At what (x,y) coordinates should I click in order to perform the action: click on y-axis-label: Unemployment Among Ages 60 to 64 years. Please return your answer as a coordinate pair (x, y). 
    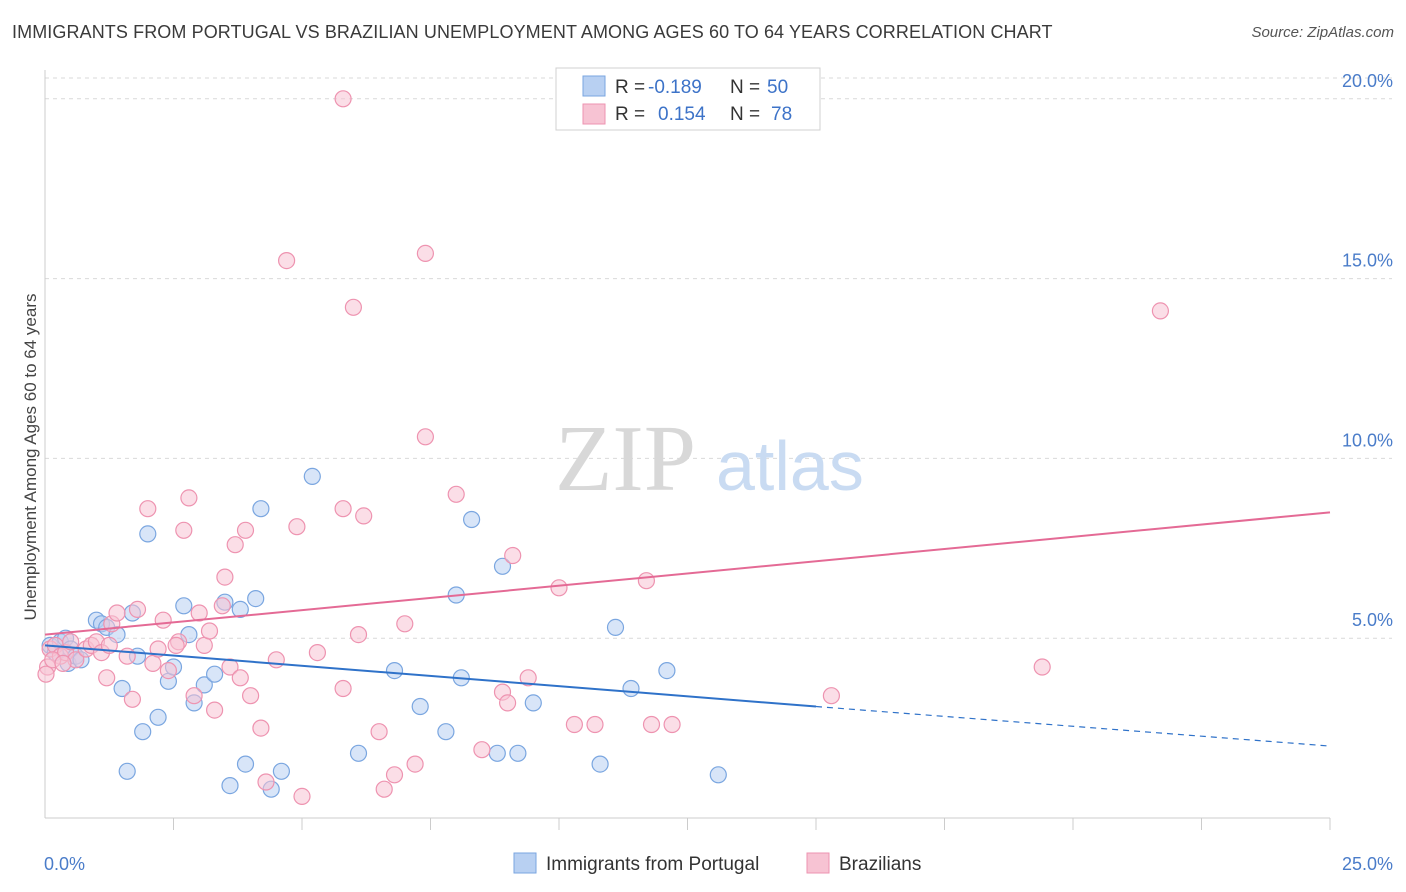
    Looking at the image, I should click on (30, 457).